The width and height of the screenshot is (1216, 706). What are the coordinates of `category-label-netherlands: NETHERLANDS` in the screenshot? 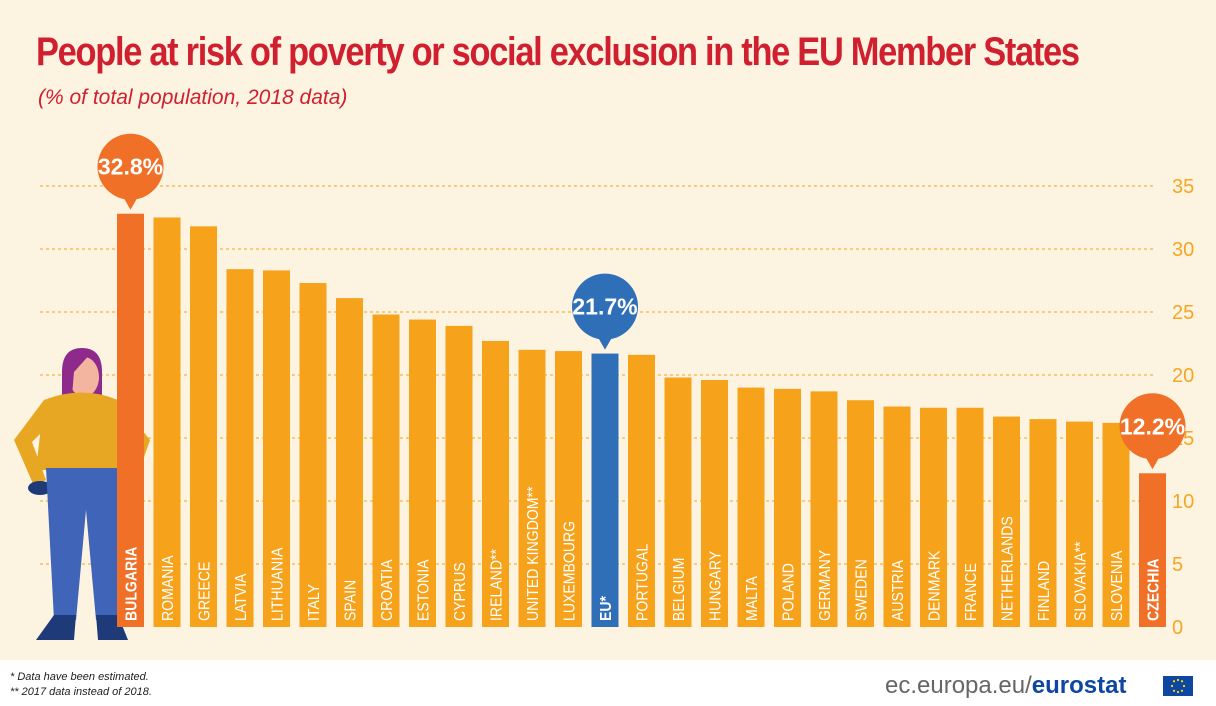 It's located at (1008, 568).